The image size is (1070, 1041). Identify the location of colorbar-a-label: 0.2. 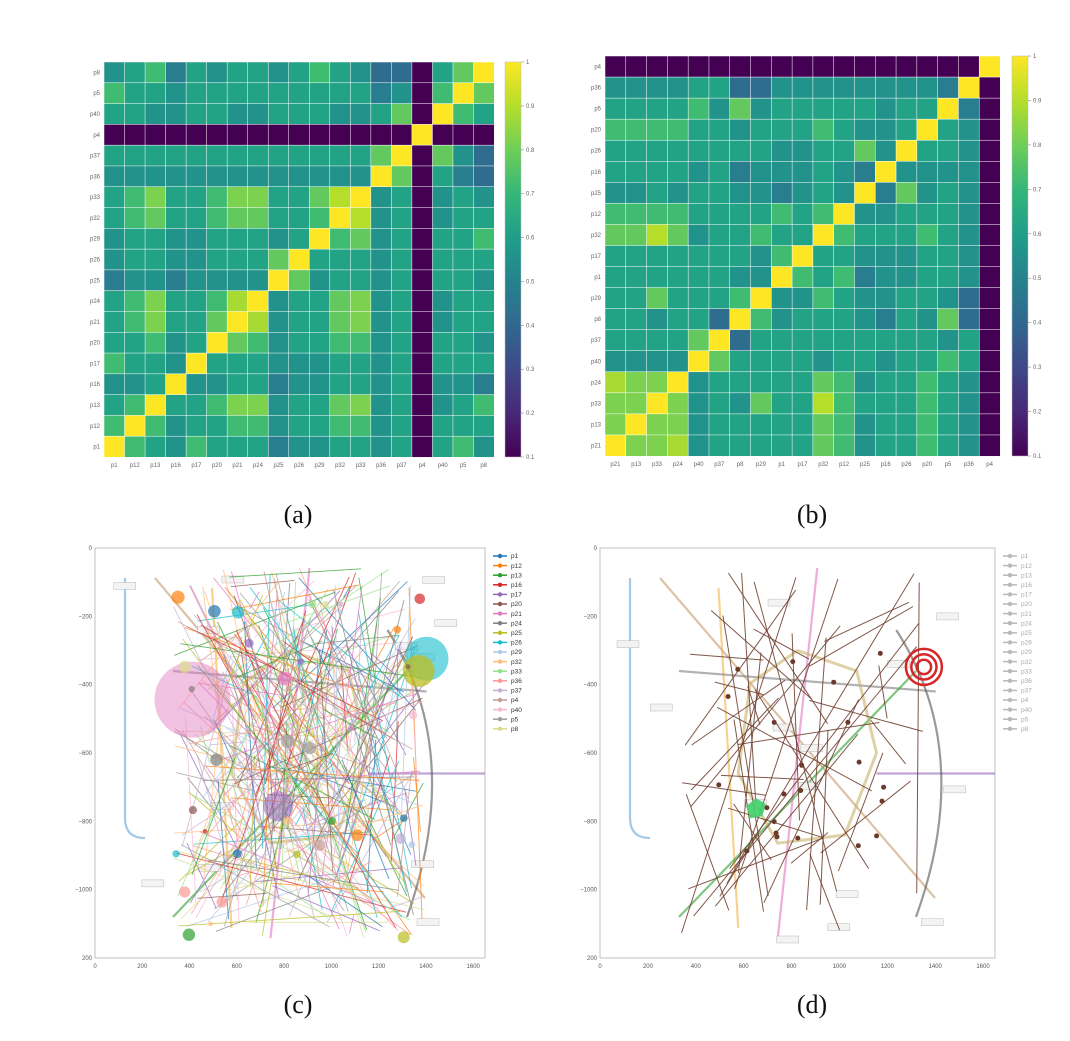
(530, 414).